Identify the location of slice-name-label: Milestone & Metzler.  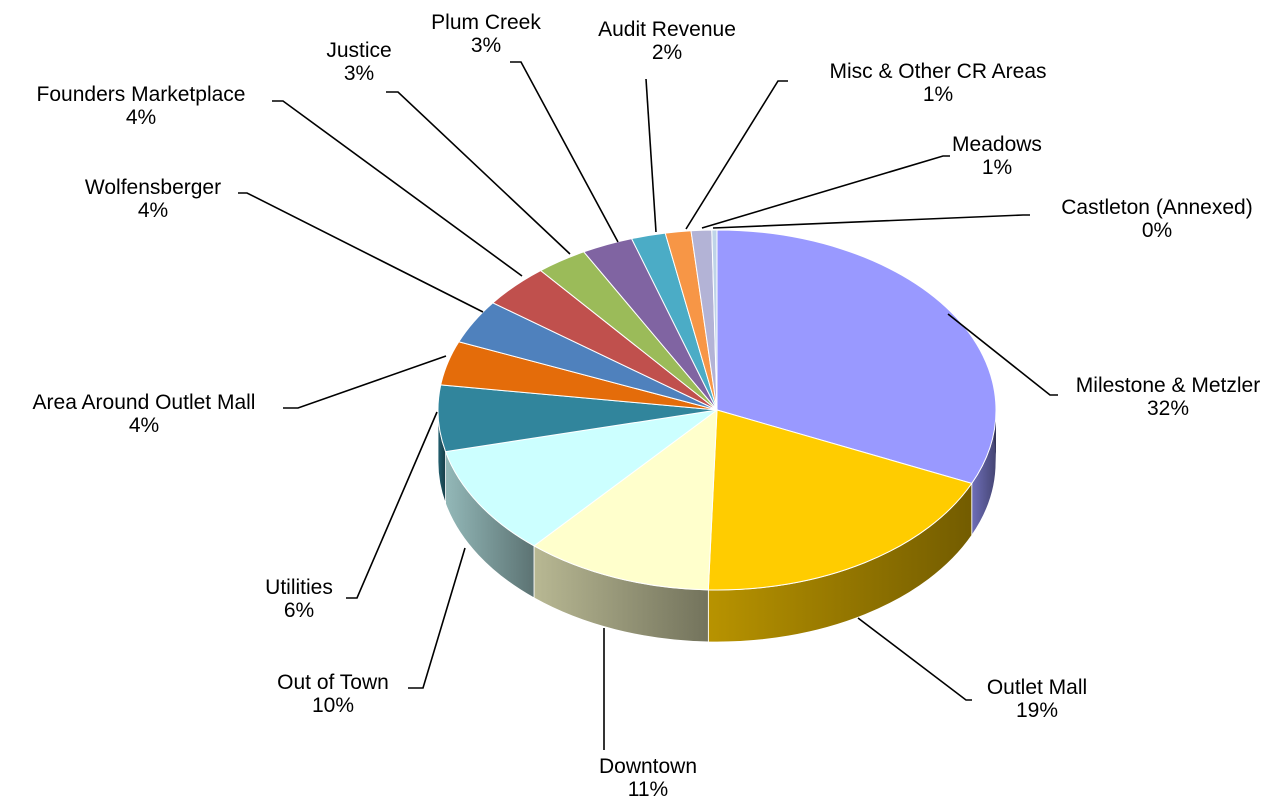
(1168, 385).